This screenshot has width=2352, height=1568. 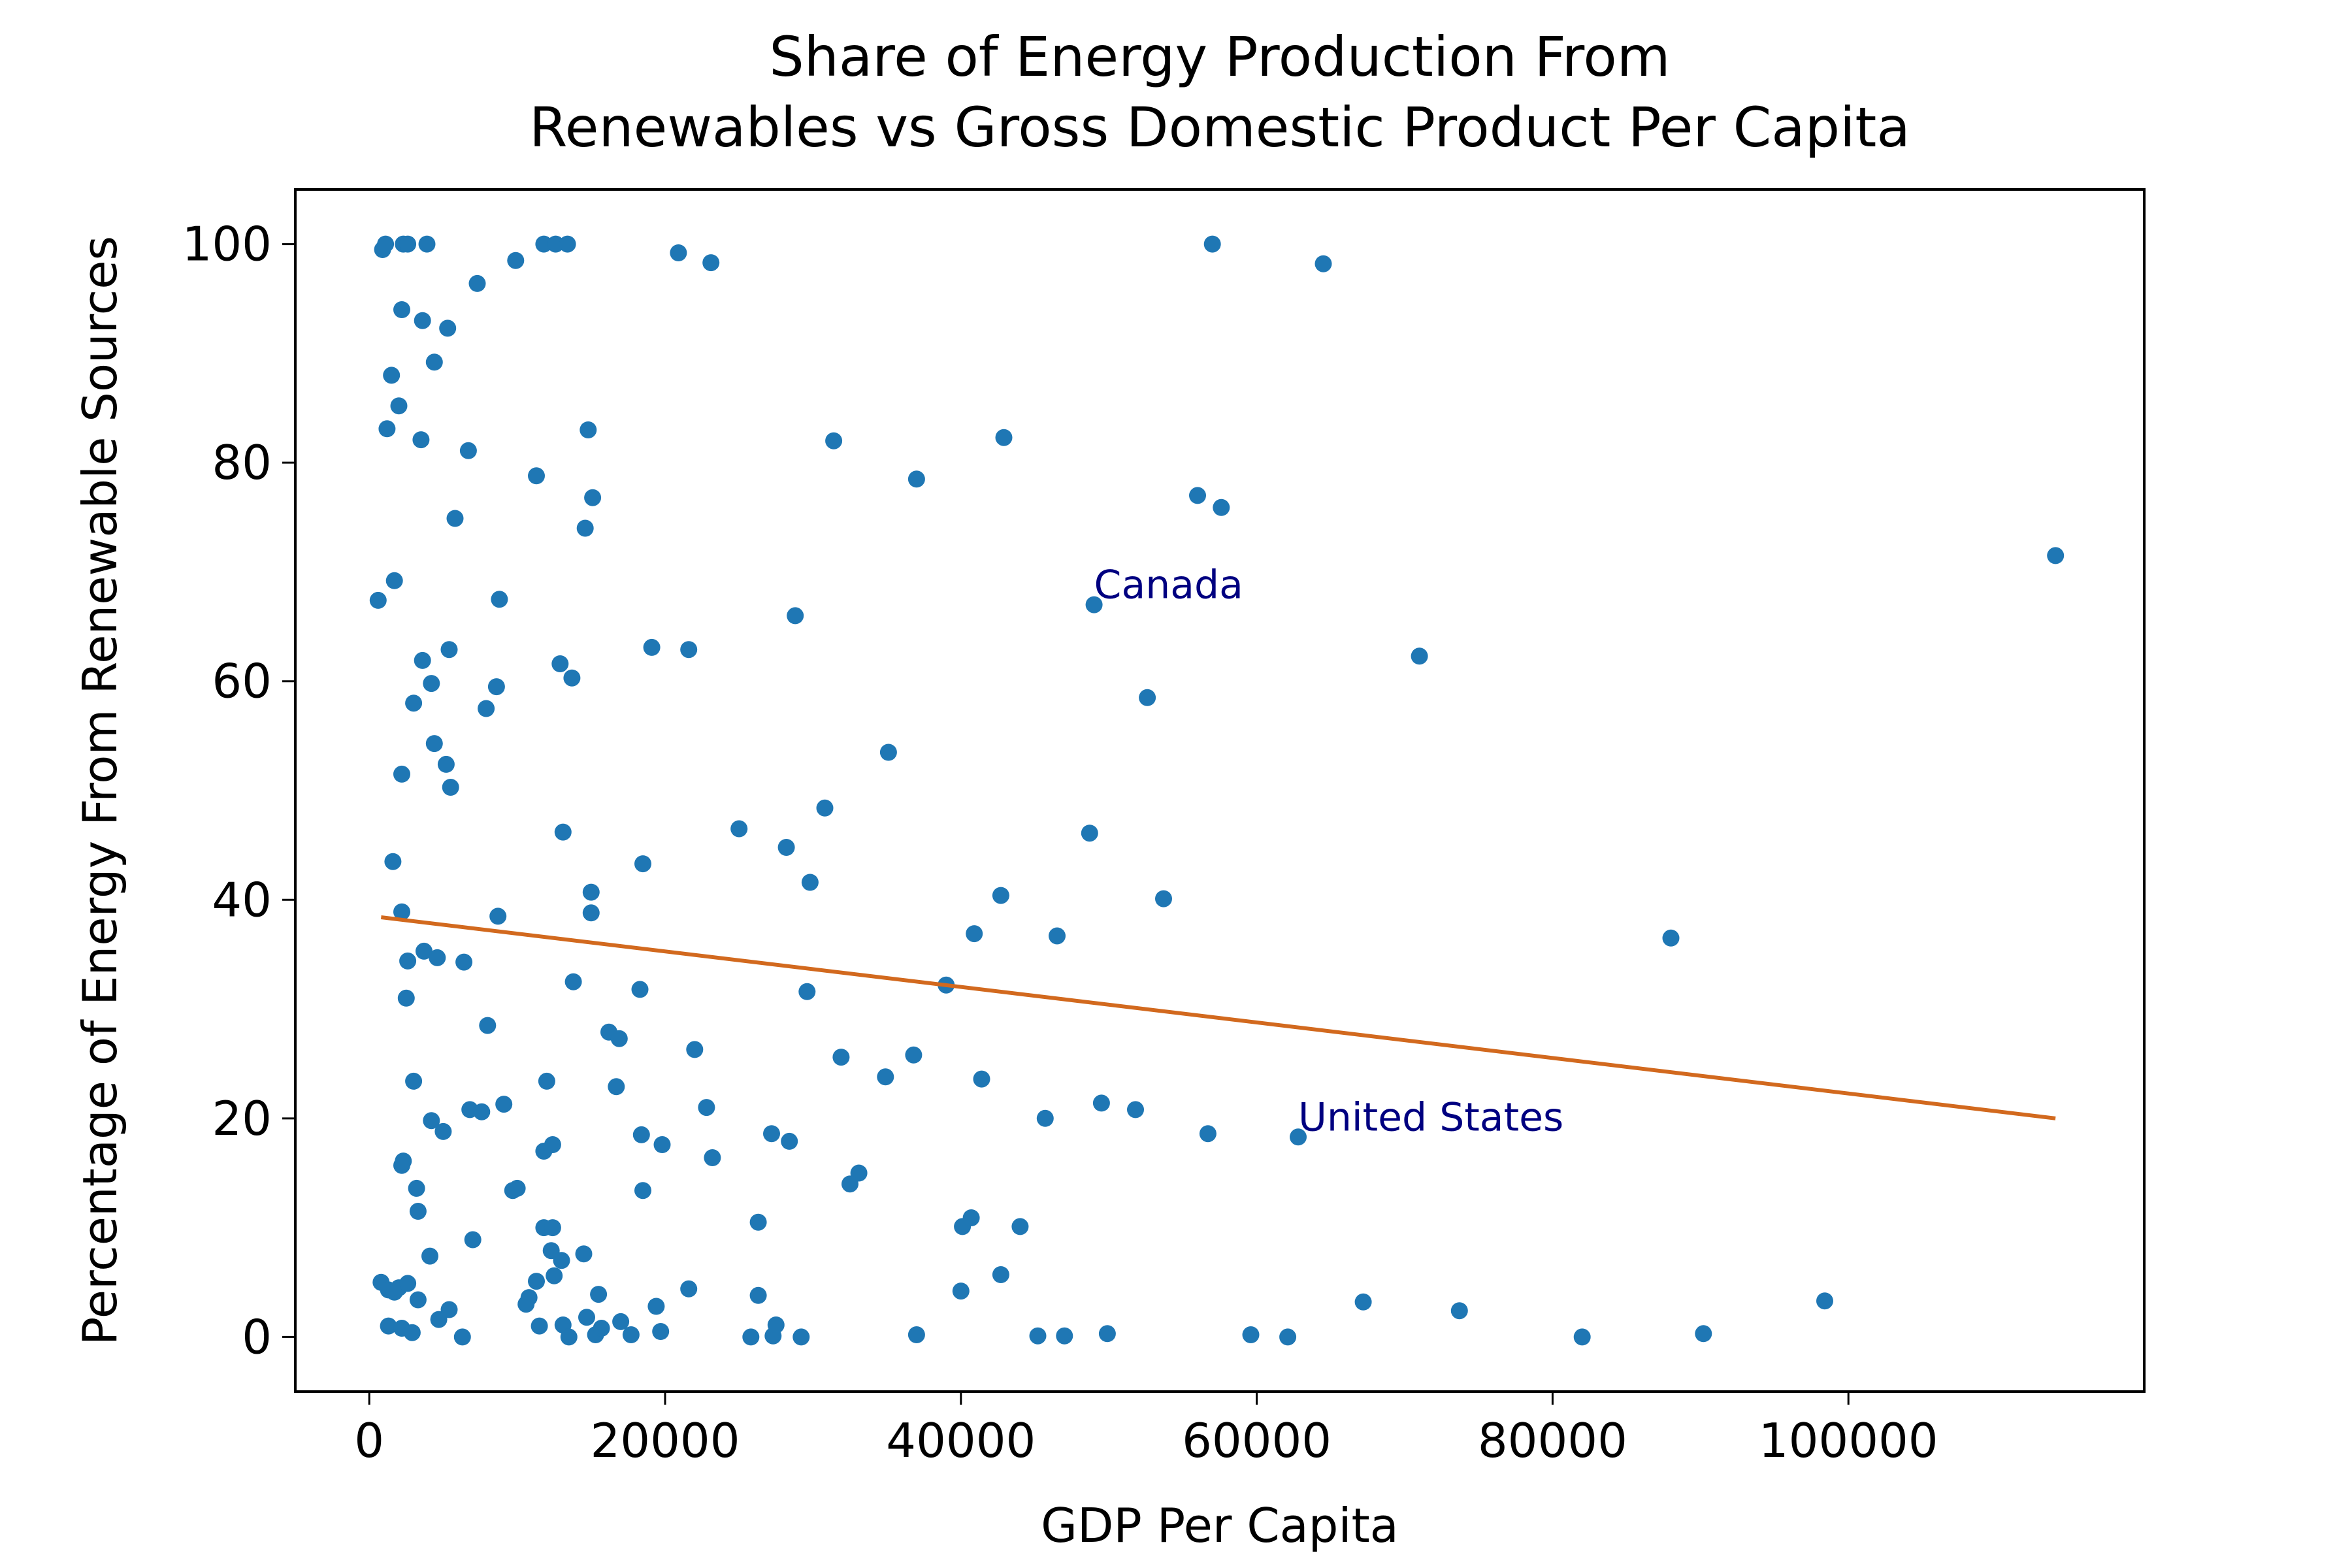 I want to click on trendline-group, so click(x=1218, y=1017).